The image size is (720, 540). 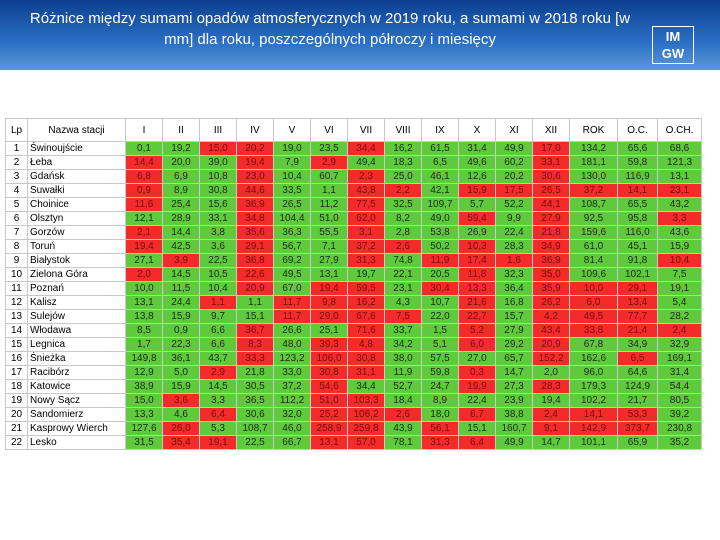 What do you see at coordinates (16, 246) in the screenshot?
I see `row-number: 8` at bounding box center [16, 246].